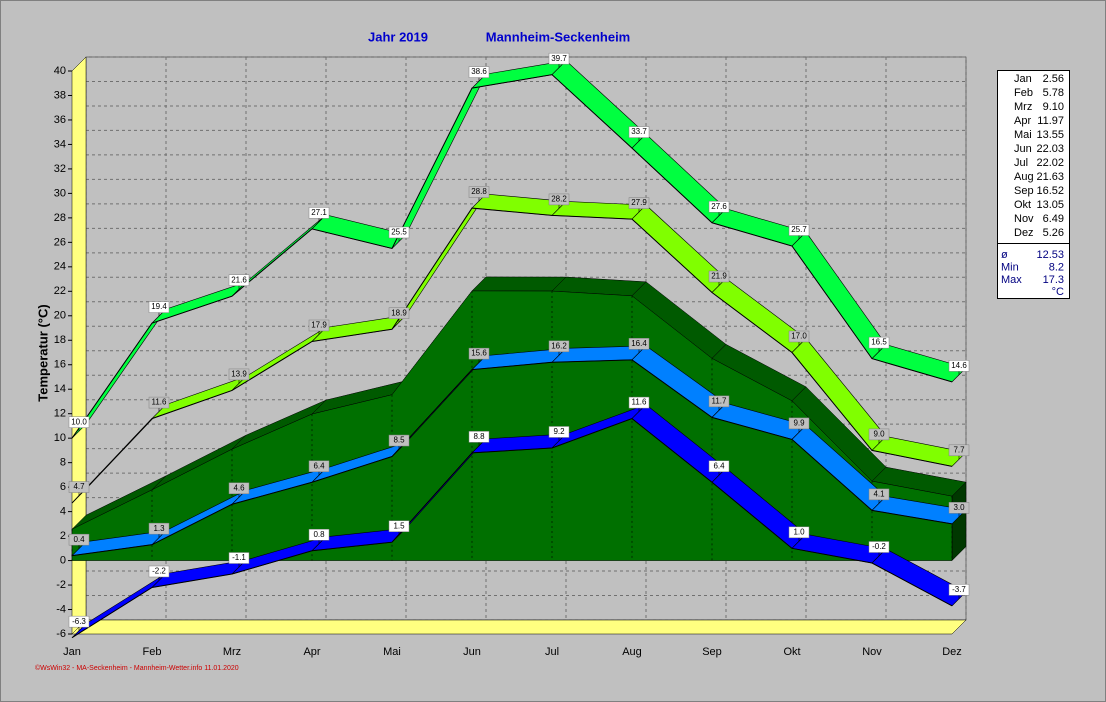 Image resolution: width=1106 pixels, height=702 pixels. I want to click on value-label: 18.9, so click(399, 312).